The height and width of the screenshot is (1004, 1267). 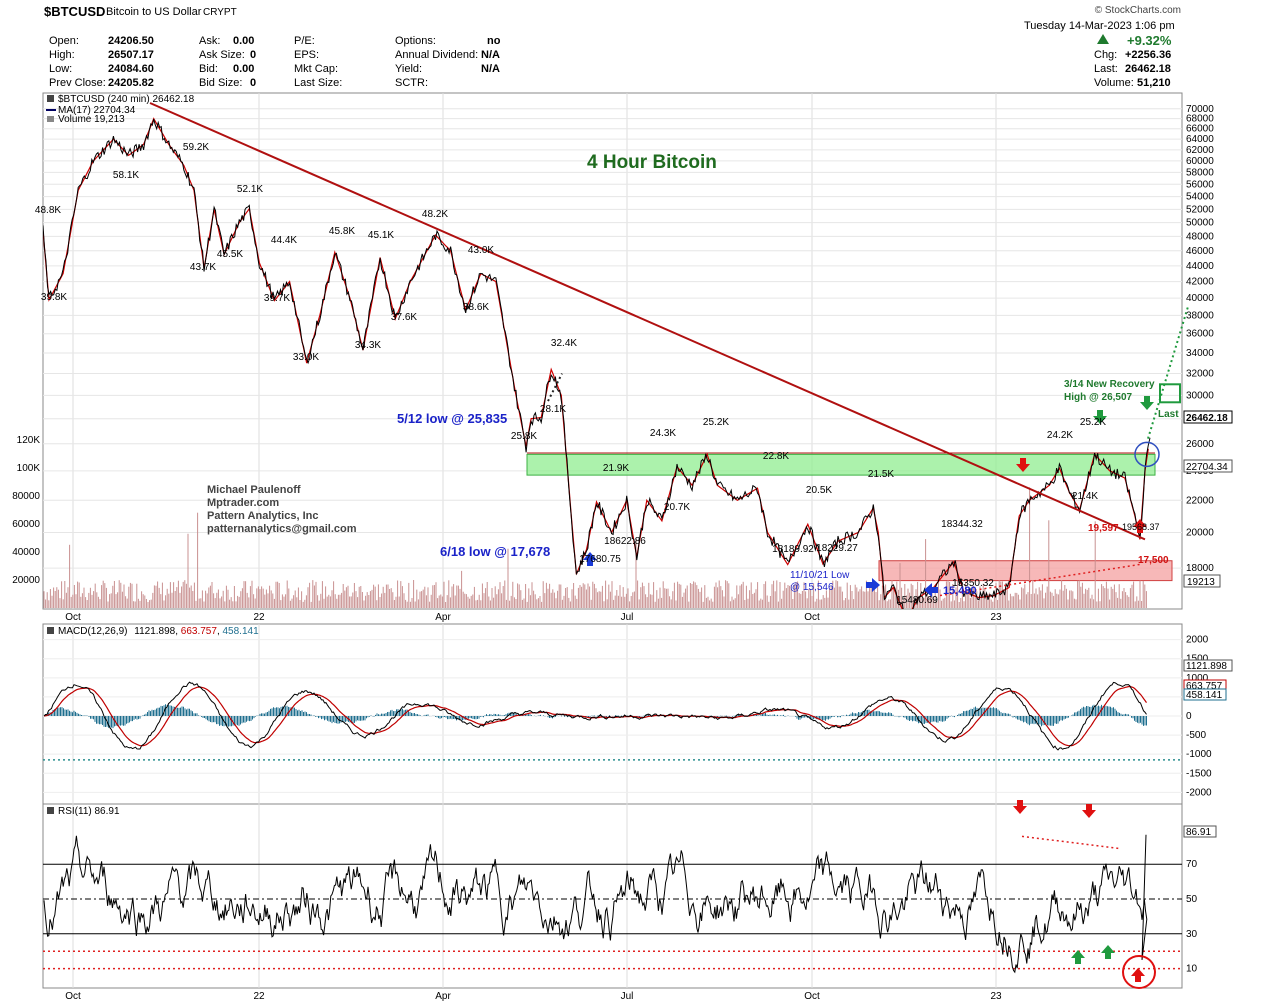 What do you see at coordinates (48, 210) in the screenshot?
I see `peak-label: 48.8K` at bounding box center [48, 210].